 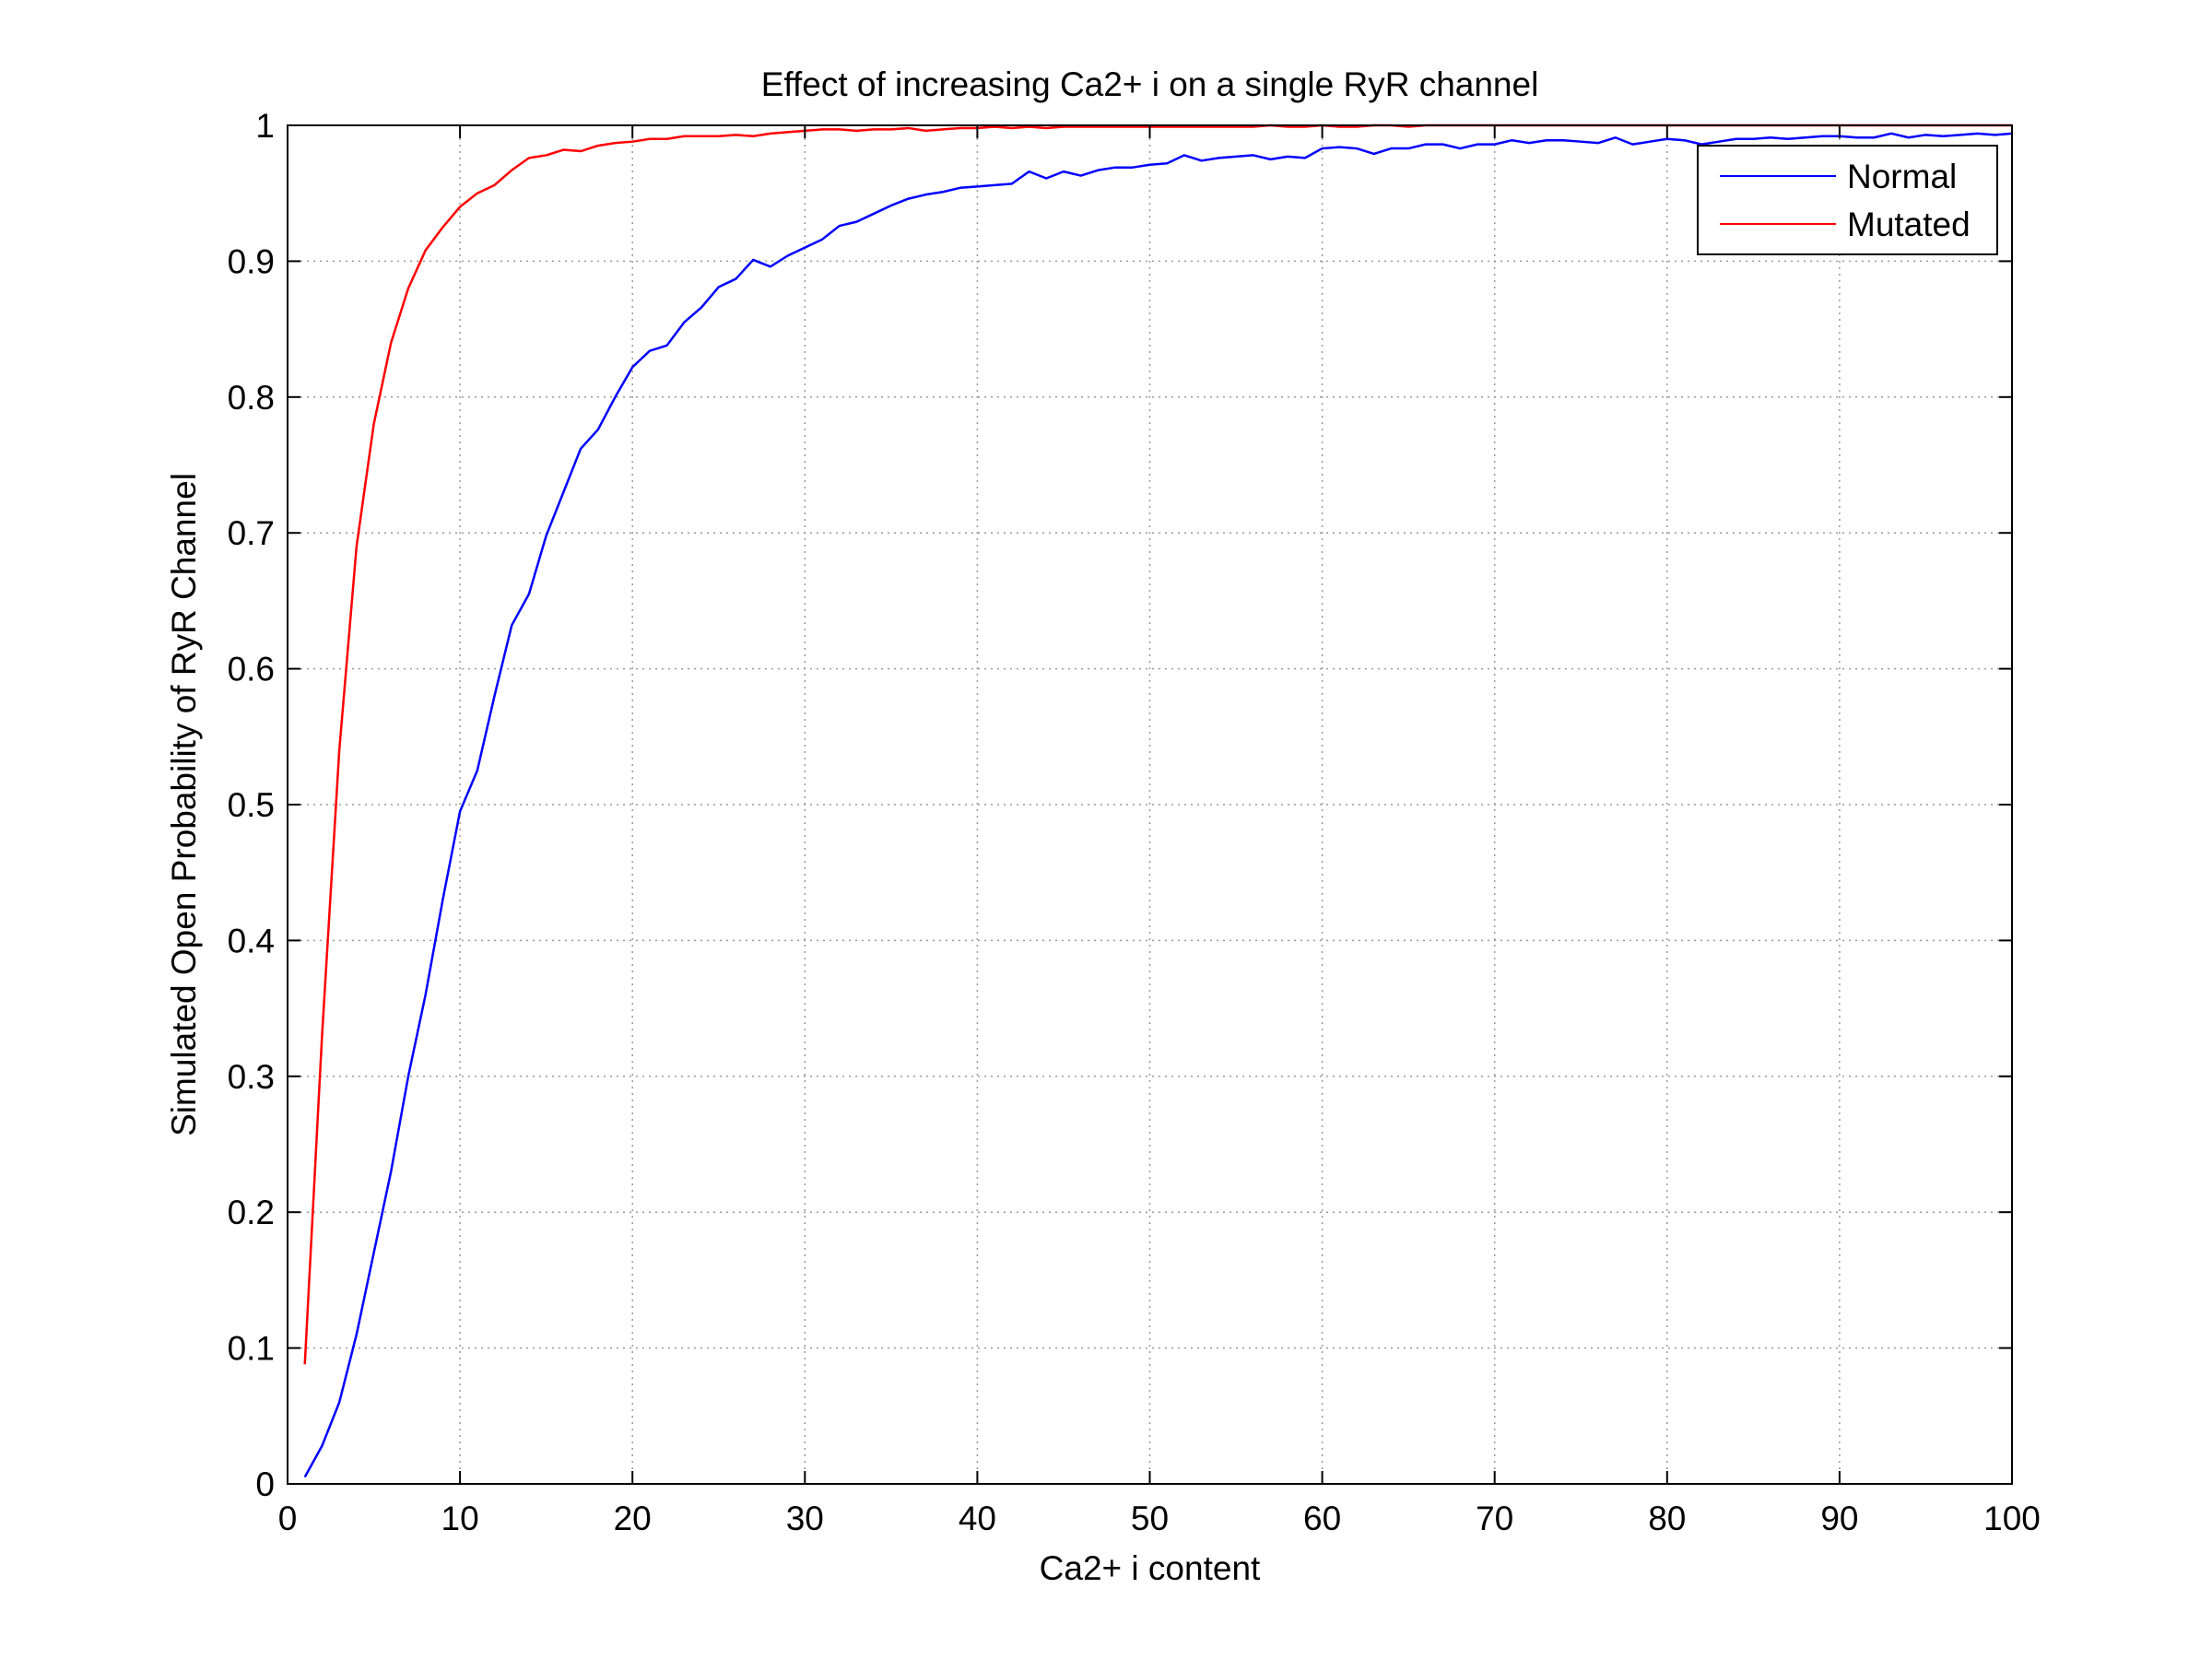 I want to click on x-tick-label: 80, so click(x=1667, y=1518).